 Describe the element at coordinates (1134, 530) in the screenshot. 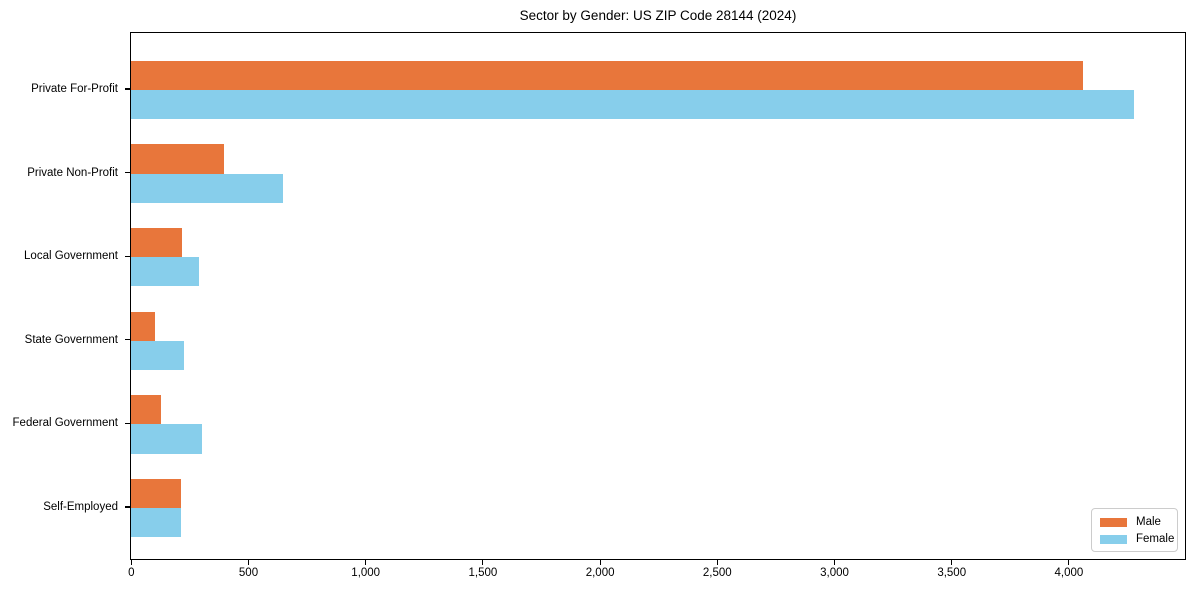

I see `legend: Male Female` at that location.